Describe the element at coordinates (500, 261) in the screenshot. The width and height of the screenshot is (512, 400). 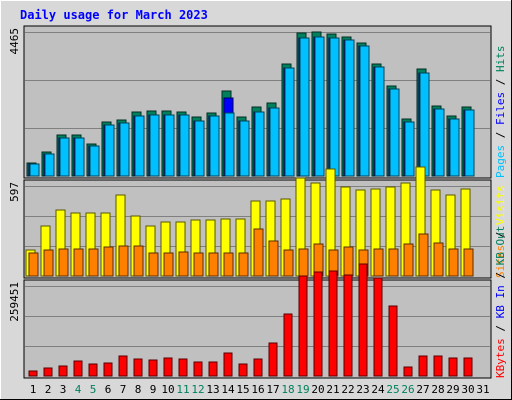
I see `panel-visits-sites-legend-item-0: Sites` at that location.